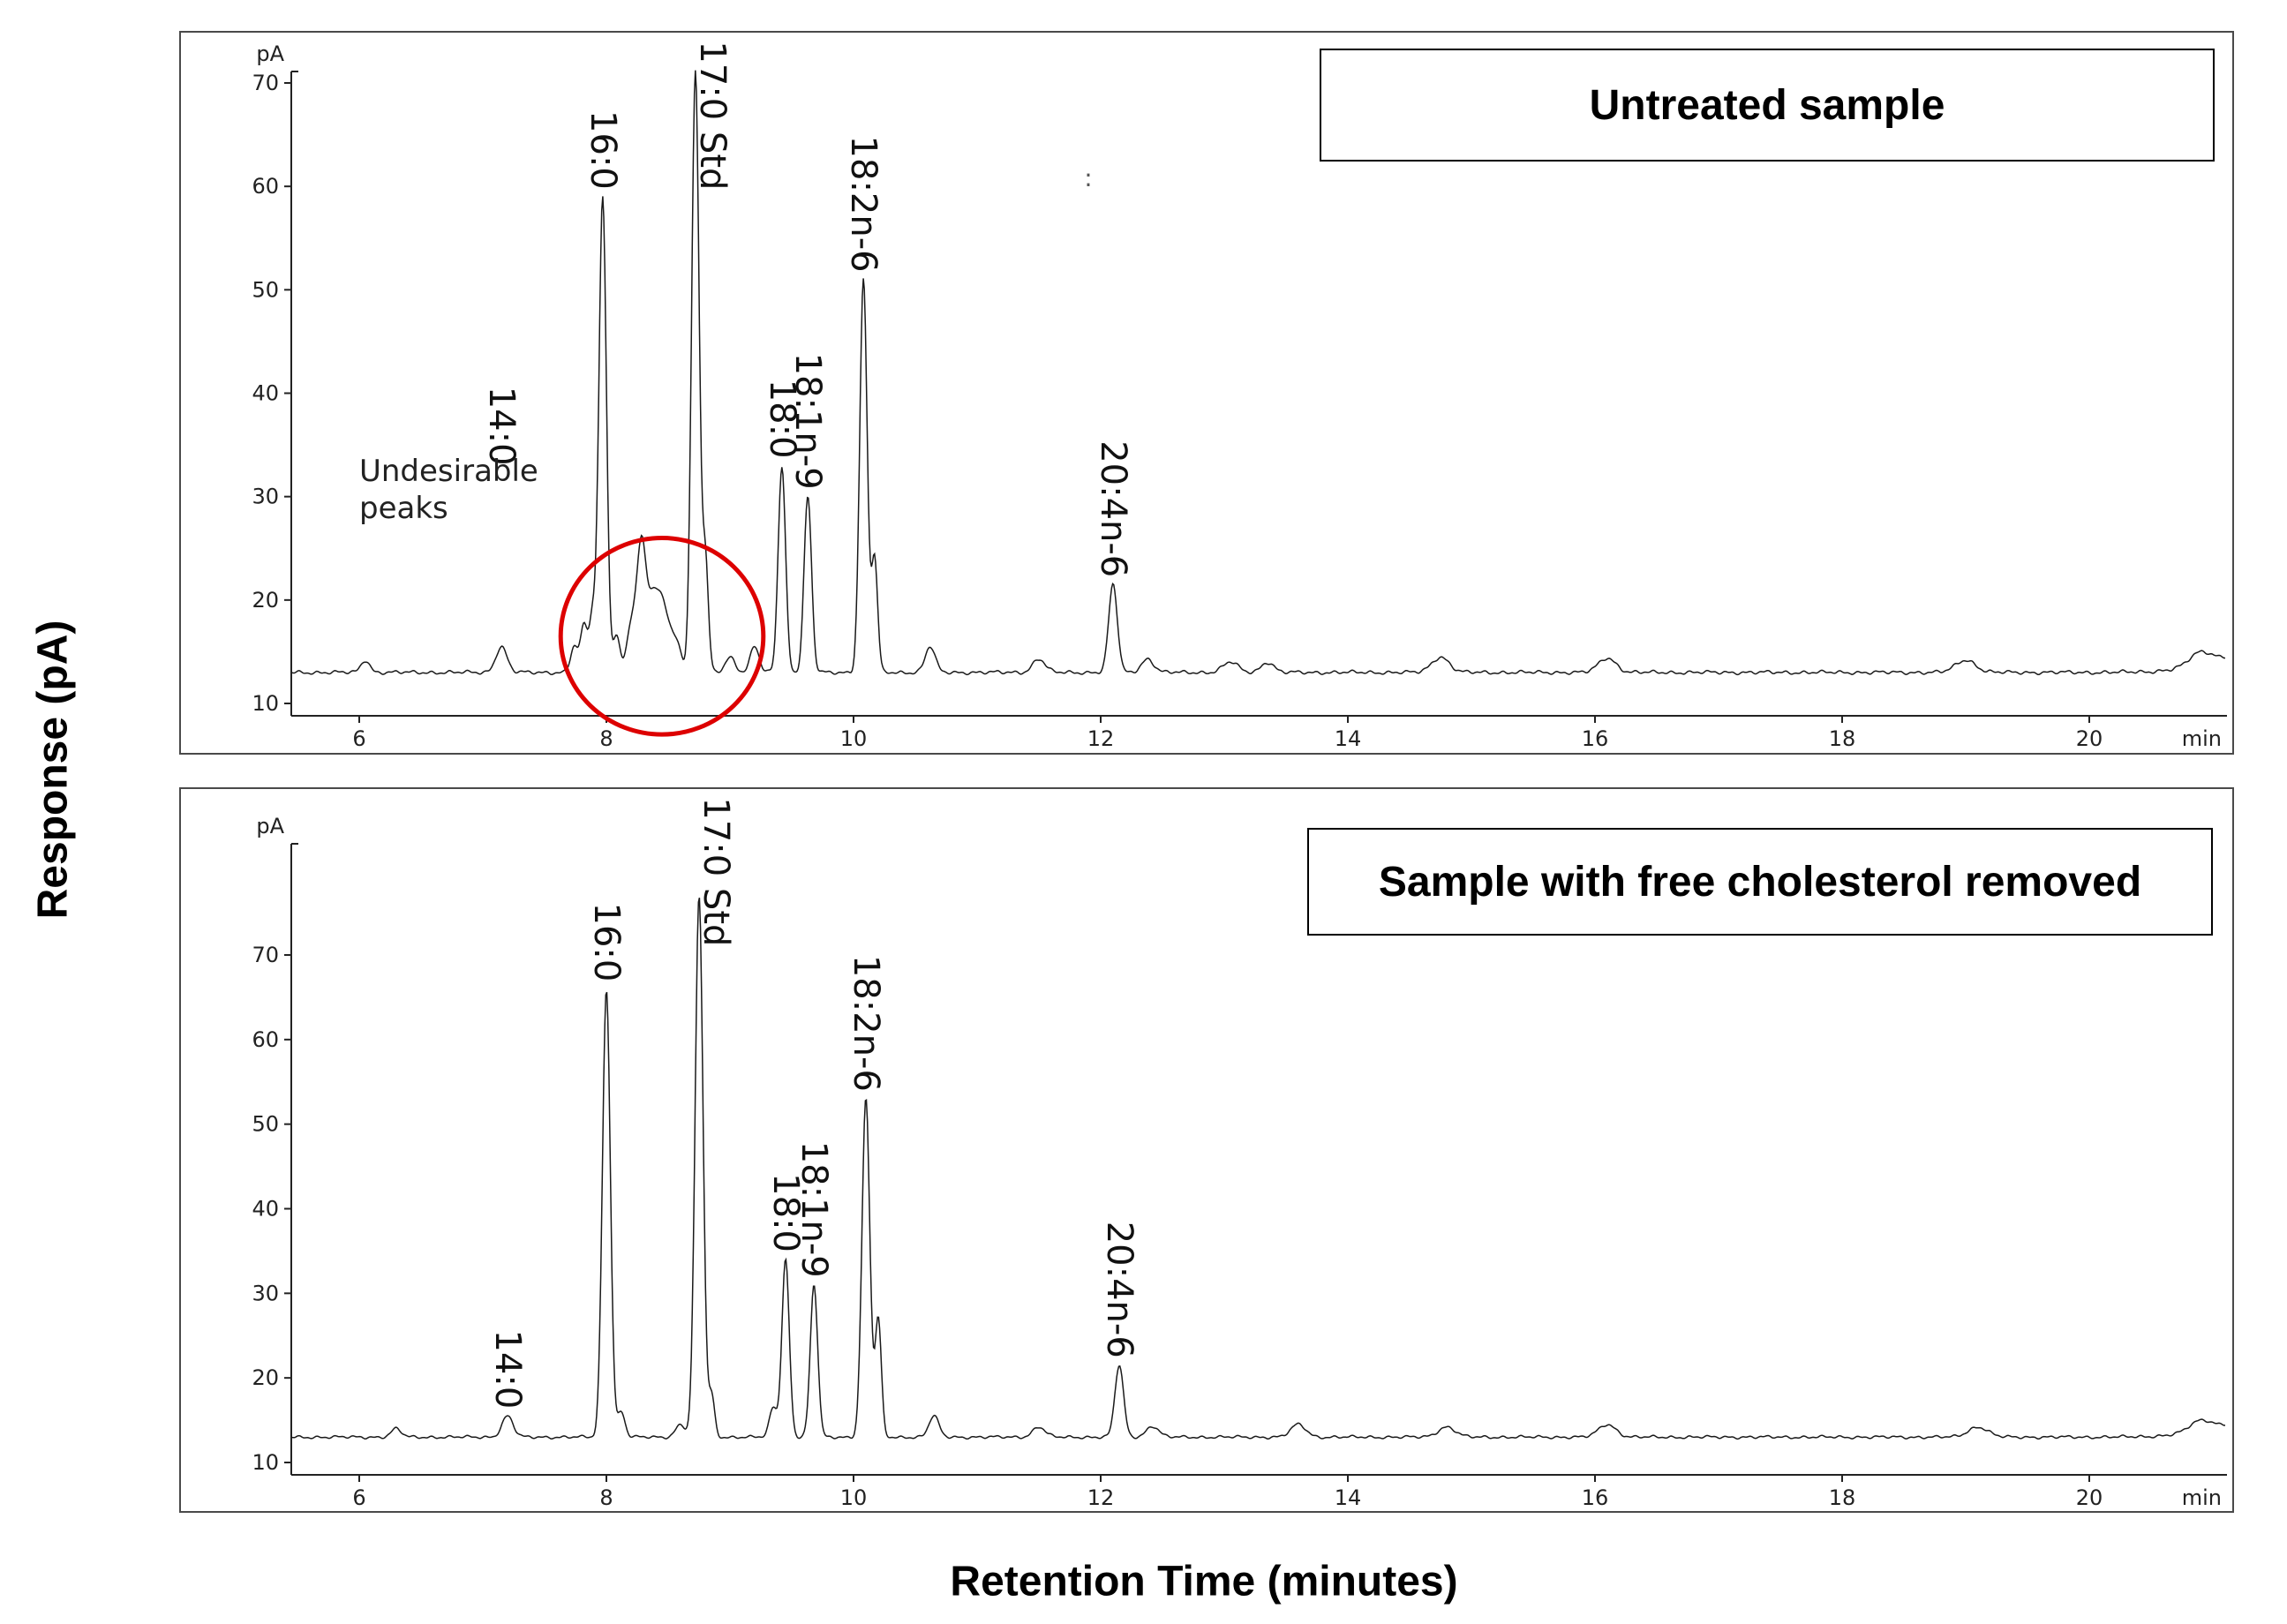  I want to click on title-box-treated: Sample with free cholesterol removed, so click(1760, 882).